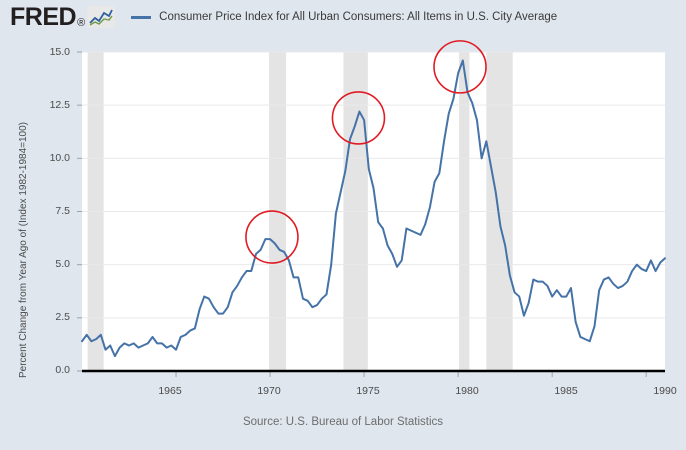  I want to click on fred-chart-glyph-icon, so click(101, 17).